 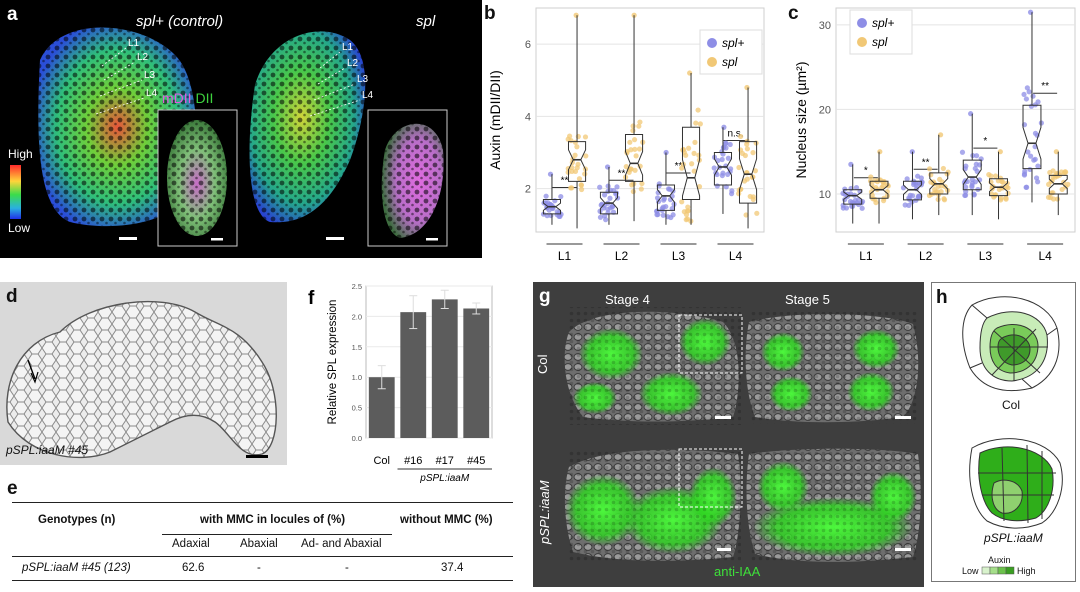 What do you see at coordinates (187, 98) in the screenshot?
I see `inset-legend: mDII DII` at bounding box center [187, 98].